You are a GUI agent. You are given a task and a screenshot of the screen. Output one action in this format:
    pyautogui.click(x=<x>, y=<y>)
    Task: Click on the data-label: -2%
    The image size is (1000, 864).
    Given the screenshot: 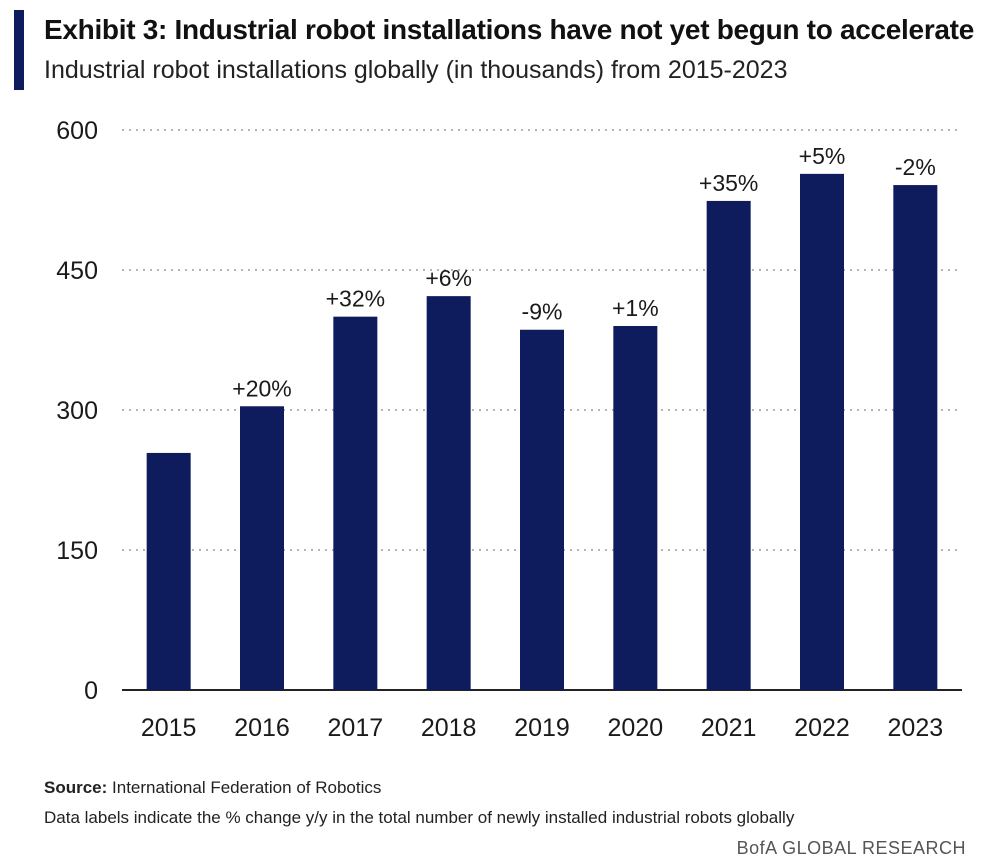 What is the action you would take?
    pyautogui.click(x=915, y=167)
    